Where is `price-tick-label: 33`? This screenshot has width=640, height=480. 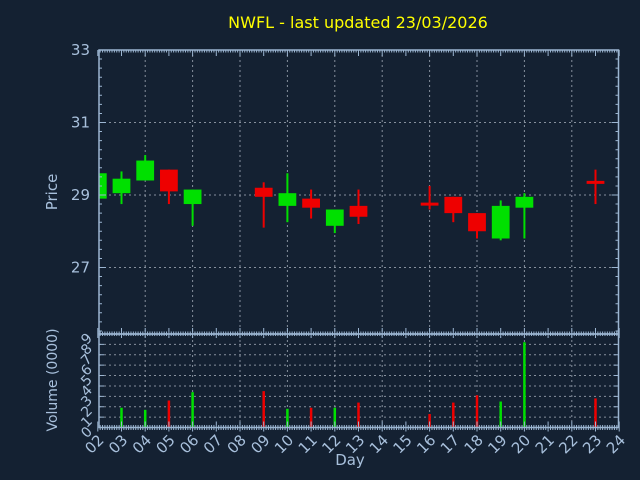 price-tick-label: 33 is located at coordinates (80, 50).